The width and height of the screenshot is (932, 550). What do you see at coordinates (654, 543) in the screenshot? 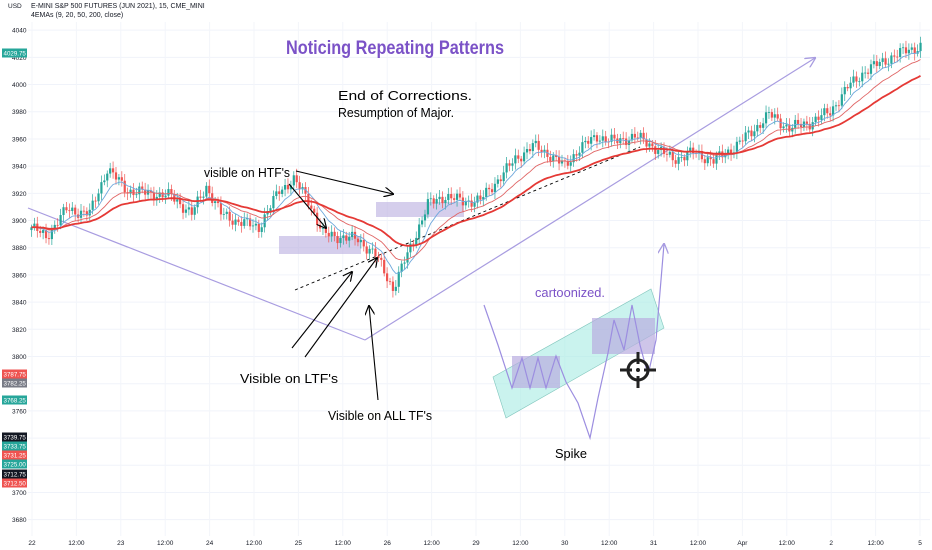
I see `time-tick-label: 31` at bounding box center [654, 543].